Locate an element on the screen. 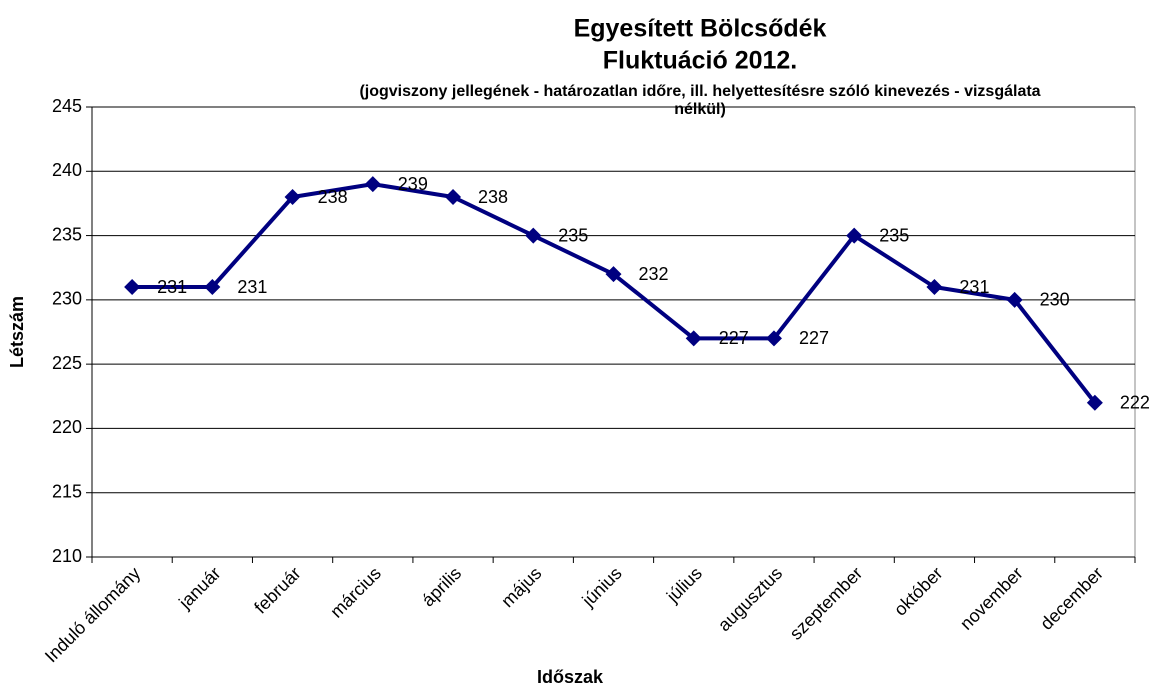  chart-subtitle: nélkül) is located at coordinates (700, 109).